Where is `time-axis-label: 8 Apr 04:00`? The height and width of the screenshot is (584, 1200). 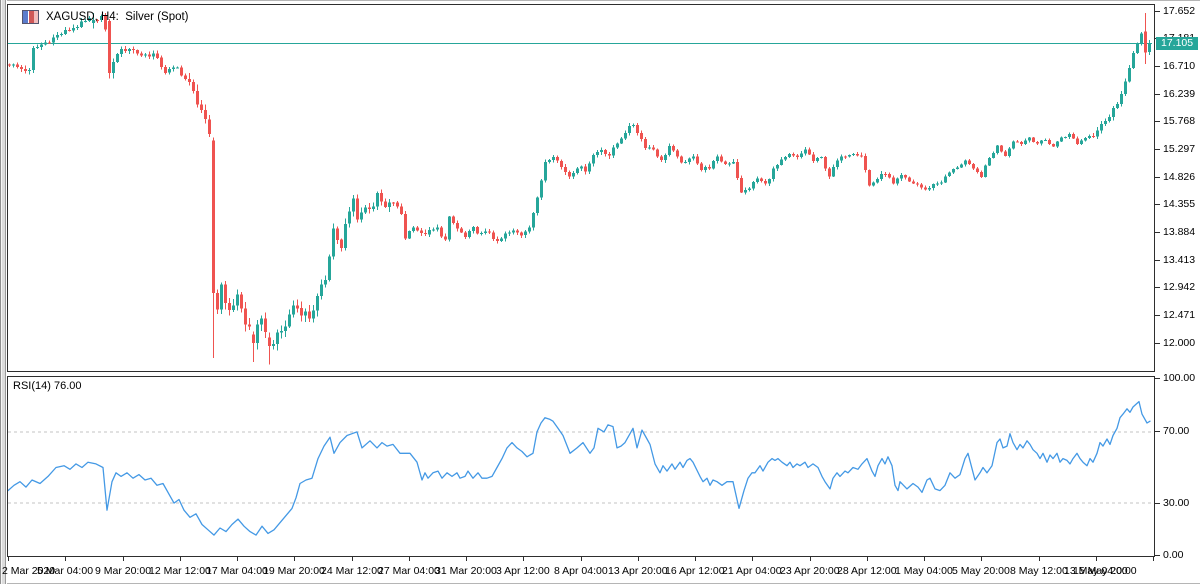 time-axis-label: 8 Apr 04:00 is located at coordinates (581, 571).